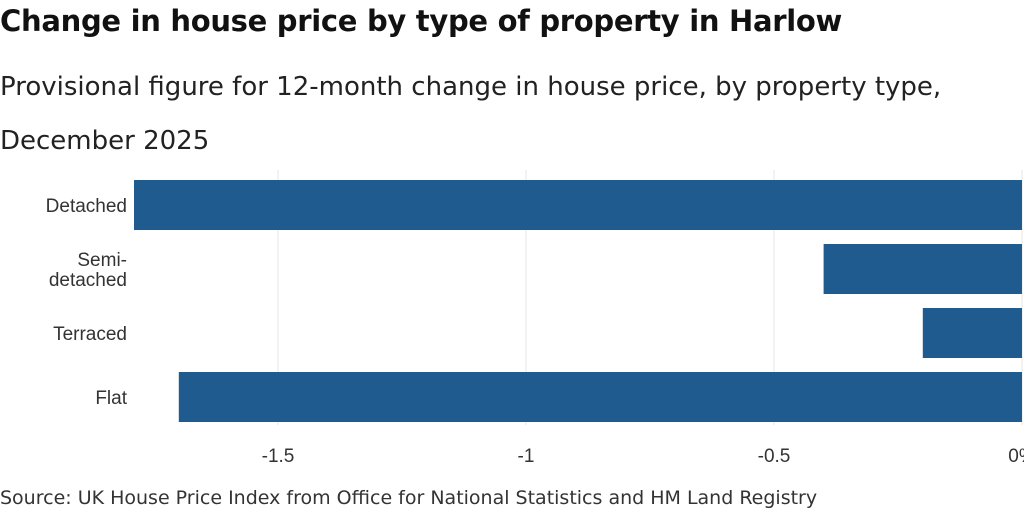 Image resolution: width=1024 pixels, height=519 pixels. What do you see at coordinates (526, 456) in the screenshot?
I see `x-tick-label: -1` at bounding box center [526, 456].